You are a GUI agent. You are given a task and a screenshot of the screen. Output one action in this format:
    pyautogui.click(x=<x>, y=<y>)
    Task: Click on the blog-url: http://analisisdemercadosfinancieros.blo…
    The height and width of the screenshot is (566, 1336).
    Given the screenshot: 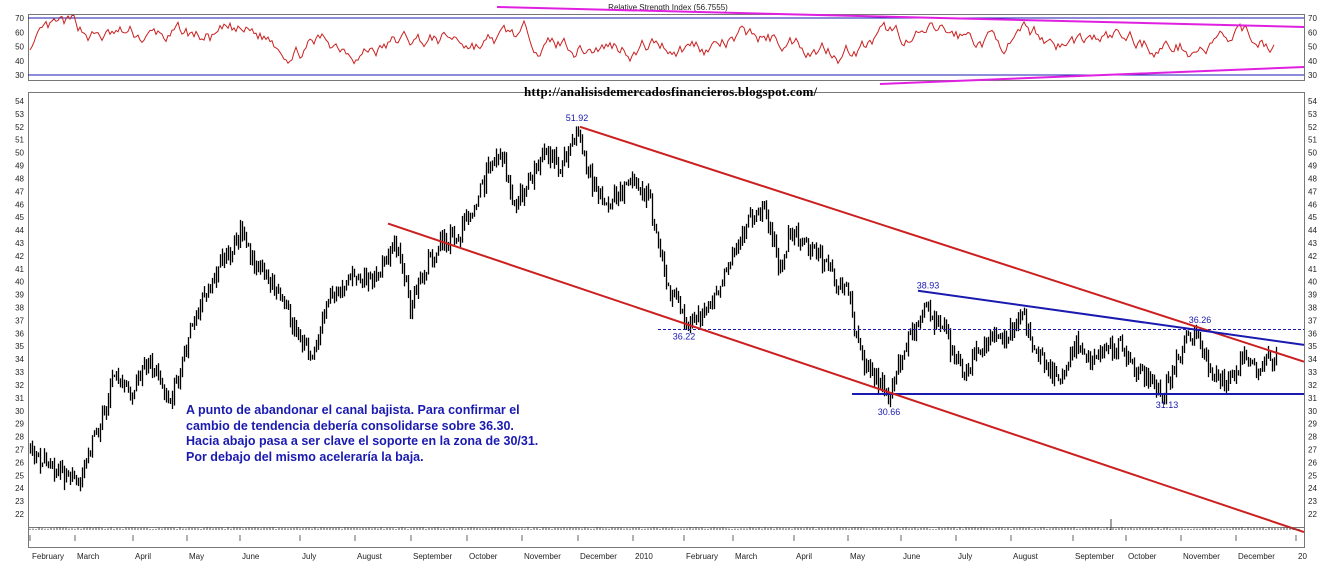 What is the action you would take?
    pyautogui.click(x=671, y=91)
    